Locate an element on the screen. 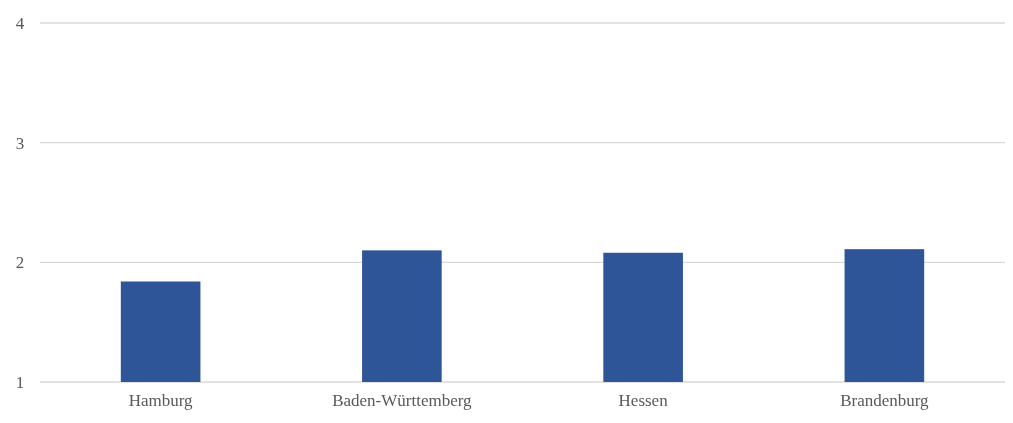 This screenshot has height=423, width=1013. x-tick-label: Hessen is located at coordinates (643, 400).